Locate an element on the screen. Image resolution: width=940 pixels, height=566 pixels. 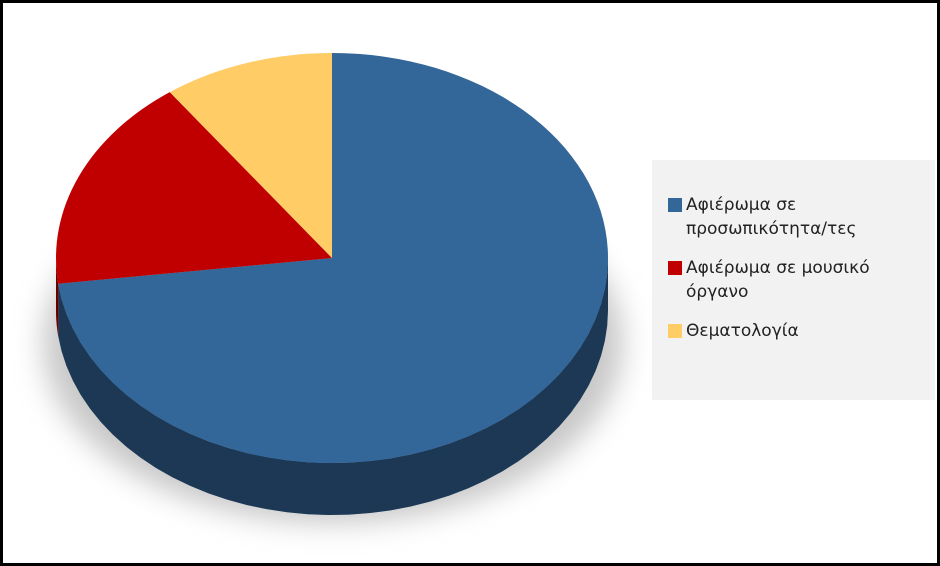
legend-item: Θεματολογία is located at coordinates (797, 331).